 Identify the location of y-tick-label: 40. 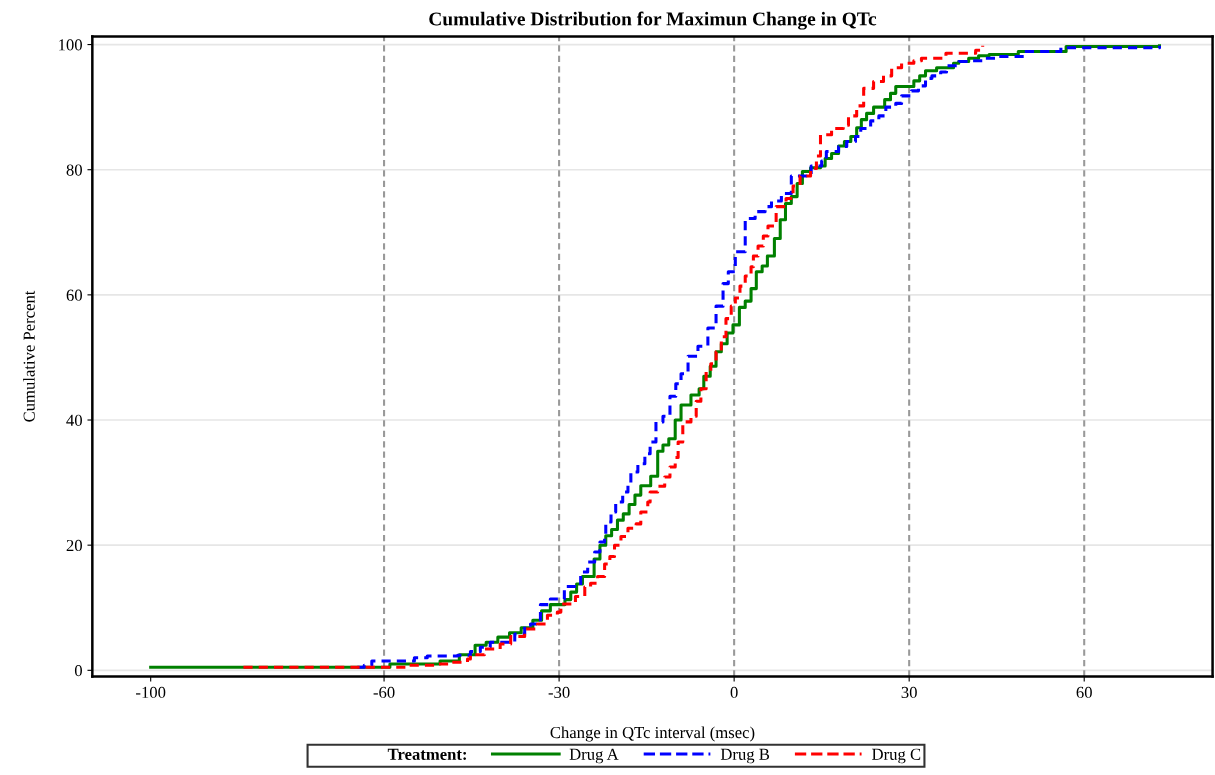
(74, 420).